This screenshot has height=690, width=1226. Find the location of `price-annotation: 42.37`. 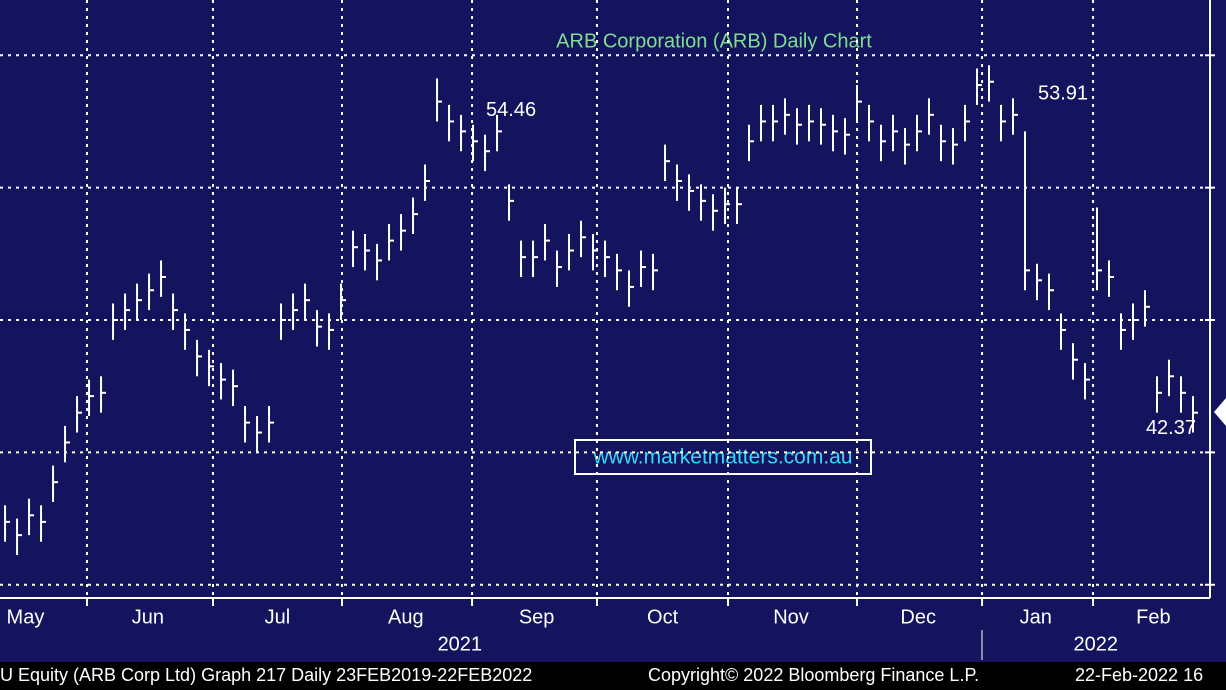

price-annotation: 42.37 is located at coordinates (1171, 428).